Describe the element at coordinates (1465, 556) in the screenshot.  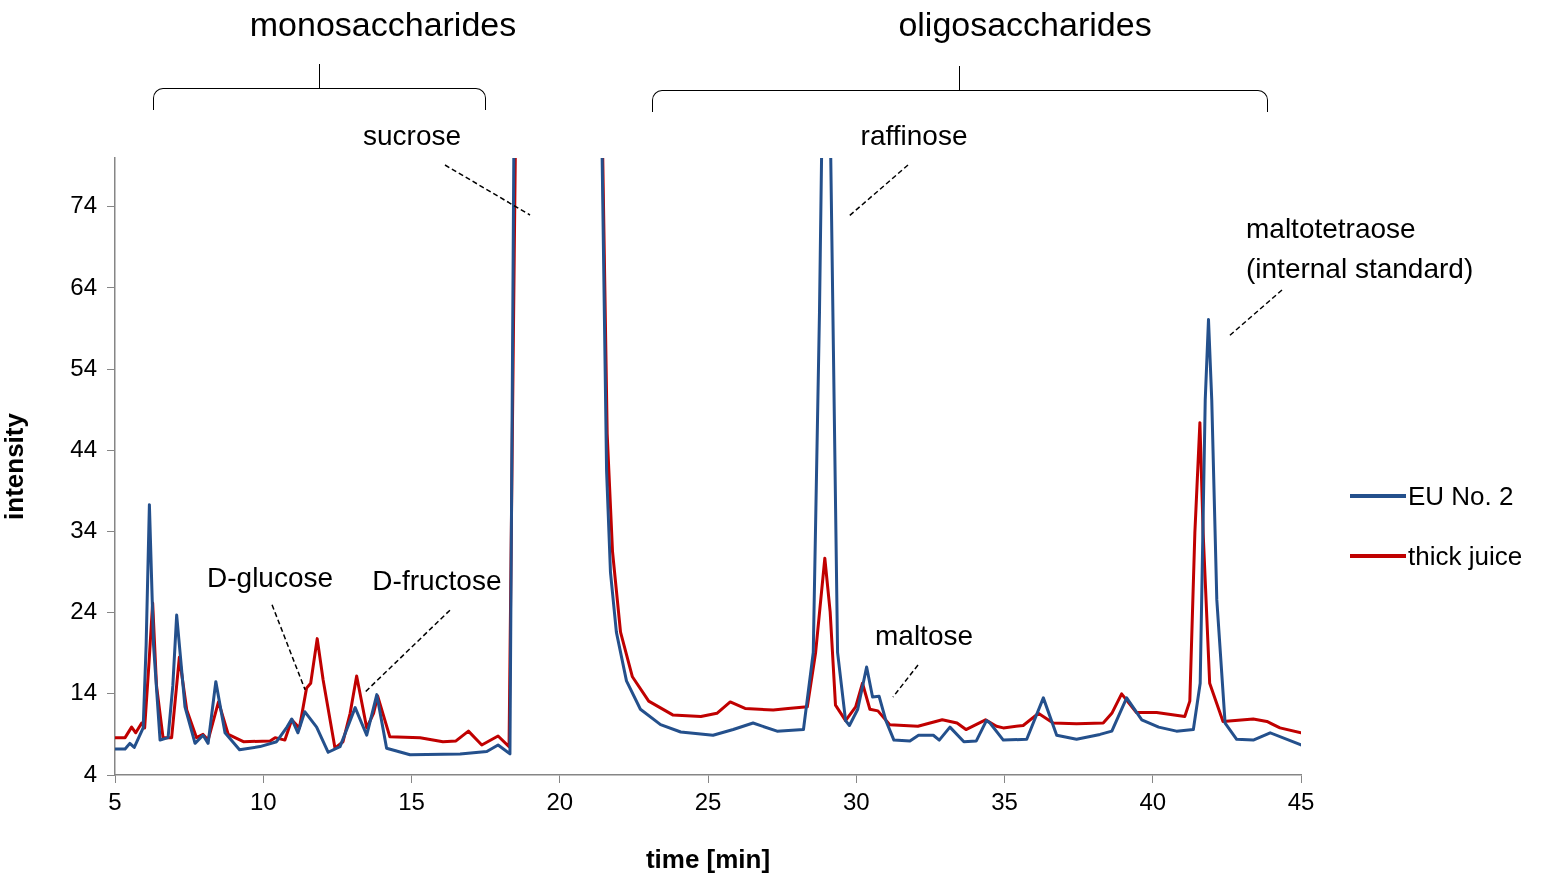
I see `legend-label: thick juice` at that location.